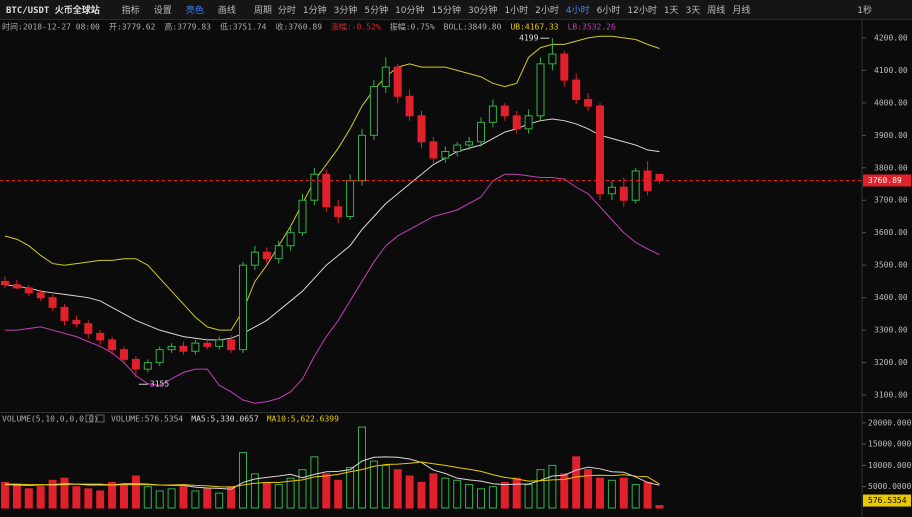 This screenshot has width=912, height=517. Describe the element at coordinates (608, 11) in the screenshot. I see `period-button: 6小时` at that location.